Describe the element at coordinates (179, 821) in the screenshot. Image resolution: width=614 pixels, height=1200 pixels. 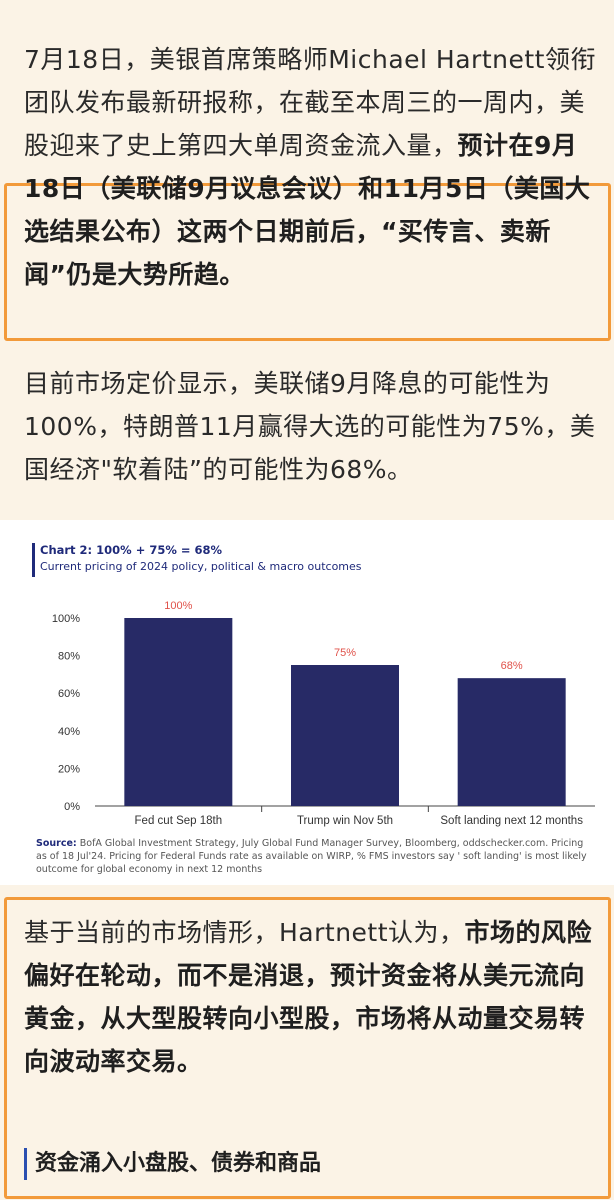
I see `x-tick-label: Fed cut Sep 18th` at that location.